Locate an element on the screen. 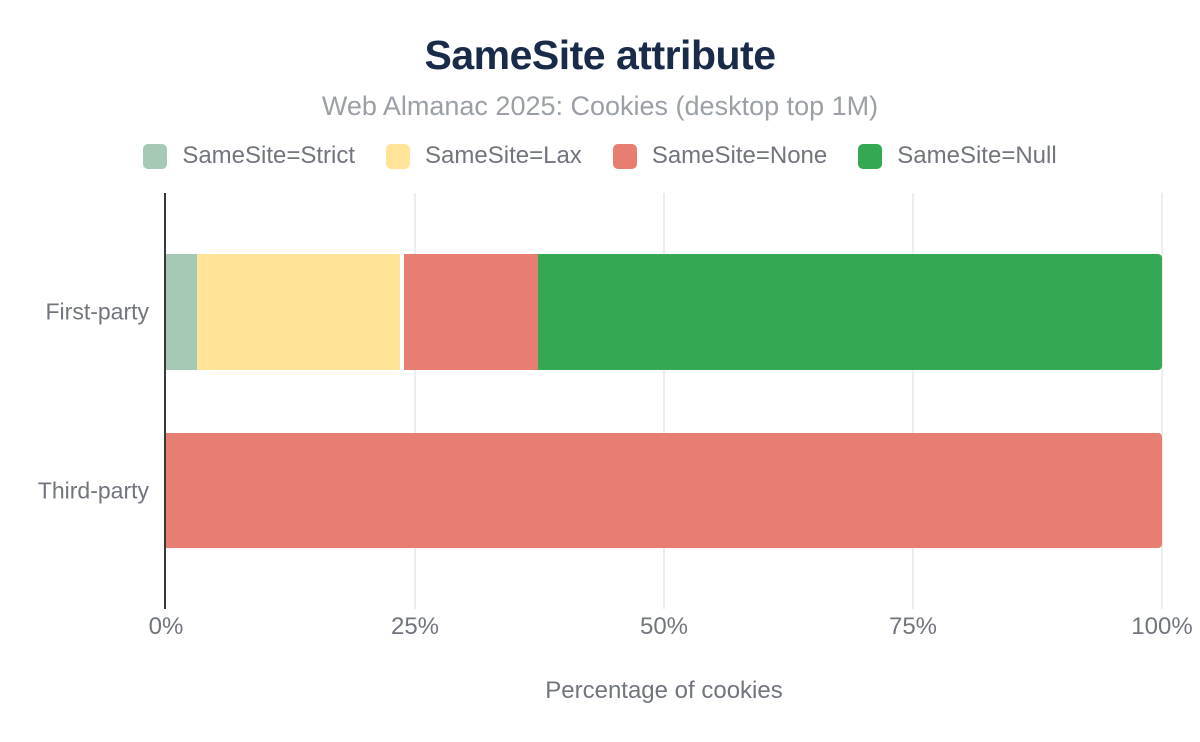 The width and height of the screenshot is (1200, 742). legend-item-samesite-strict: SameSite=Strict is located at coordinates (249, 156).